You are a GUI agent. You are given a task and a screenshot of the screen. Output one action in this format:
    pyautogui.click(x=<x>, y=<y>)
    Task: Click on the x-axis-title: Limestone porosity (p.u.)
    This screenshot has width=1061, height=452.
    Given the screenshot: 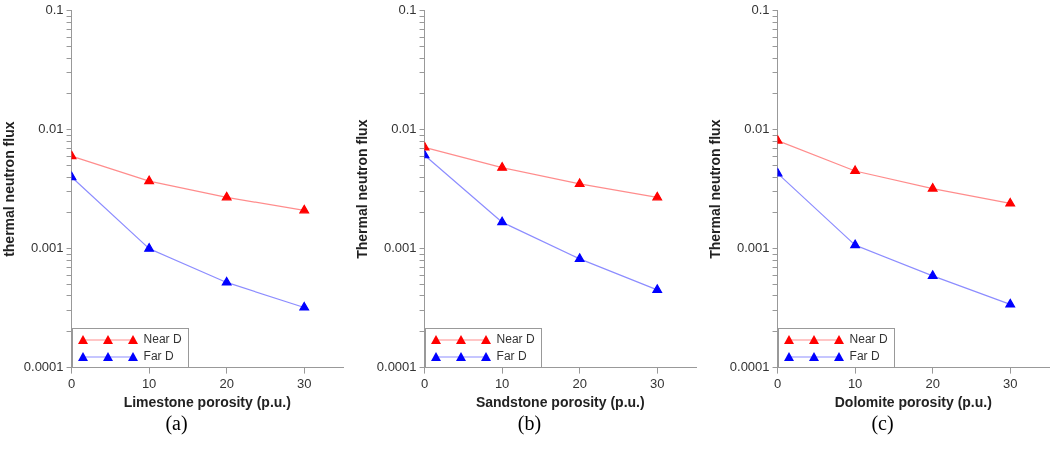 What is the action you would take?
    pyautogui.click(x=207, y=402)
    